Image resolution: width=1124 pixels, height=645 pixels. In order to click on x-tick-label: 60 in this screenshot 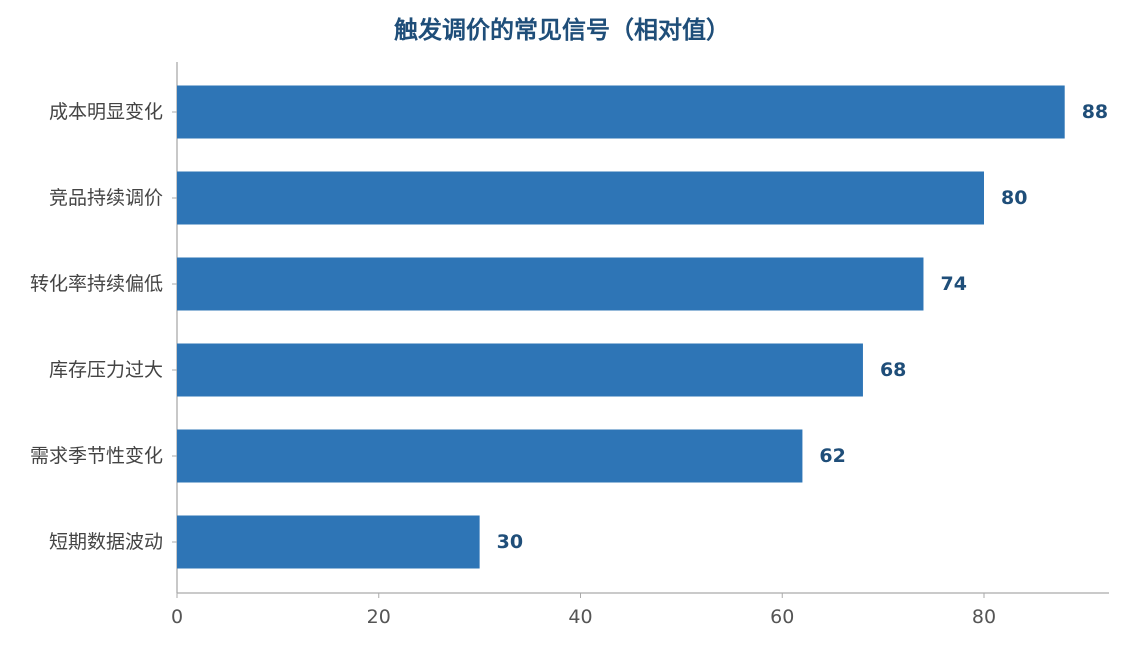, I will do `click(782, 617)`.